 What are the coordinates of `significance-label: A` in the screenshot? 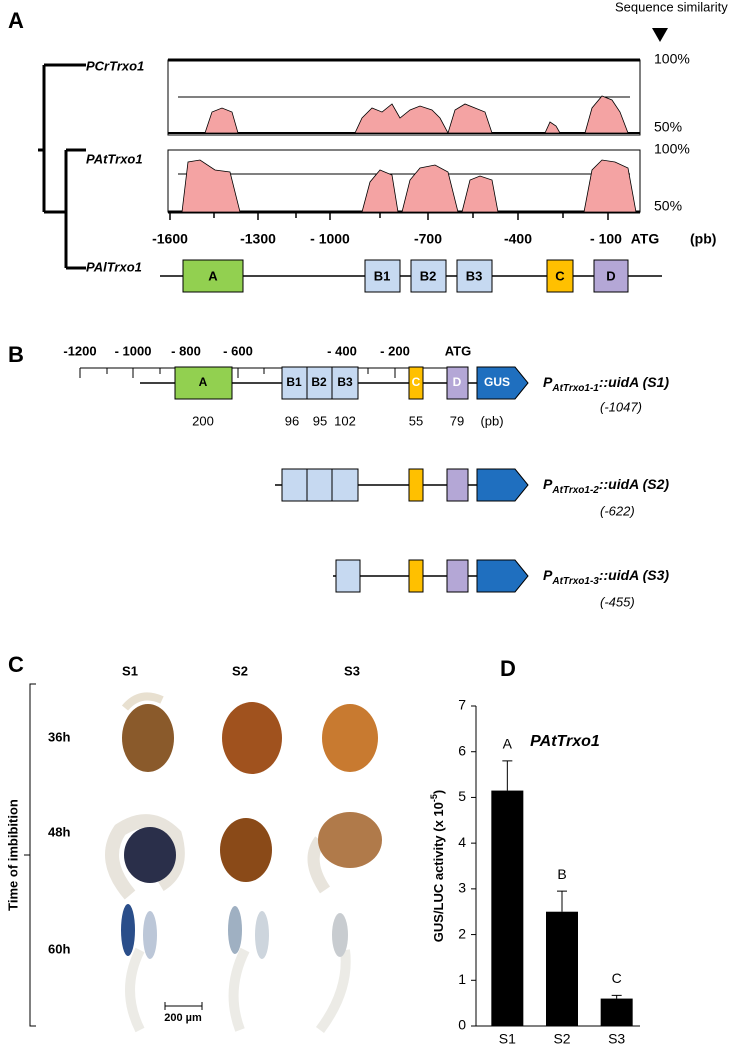 It's located at (508, 744).